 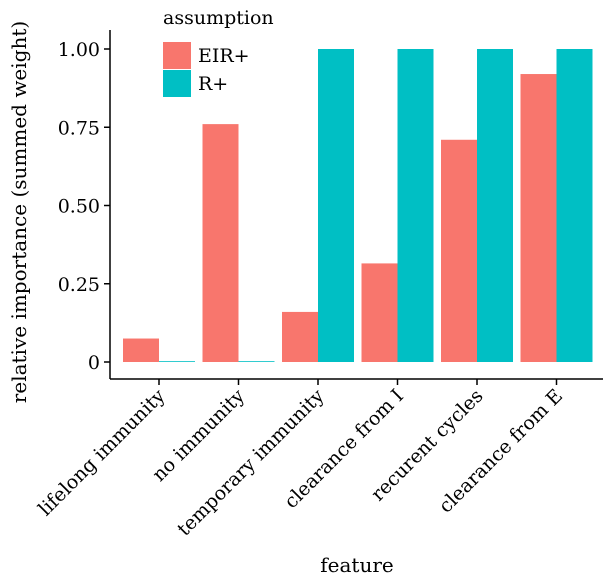 What do you see at coordinates (251, 463) in the screenshot?
I see `x-tick-label: temporary immunity` at bounding box center [251, 463].